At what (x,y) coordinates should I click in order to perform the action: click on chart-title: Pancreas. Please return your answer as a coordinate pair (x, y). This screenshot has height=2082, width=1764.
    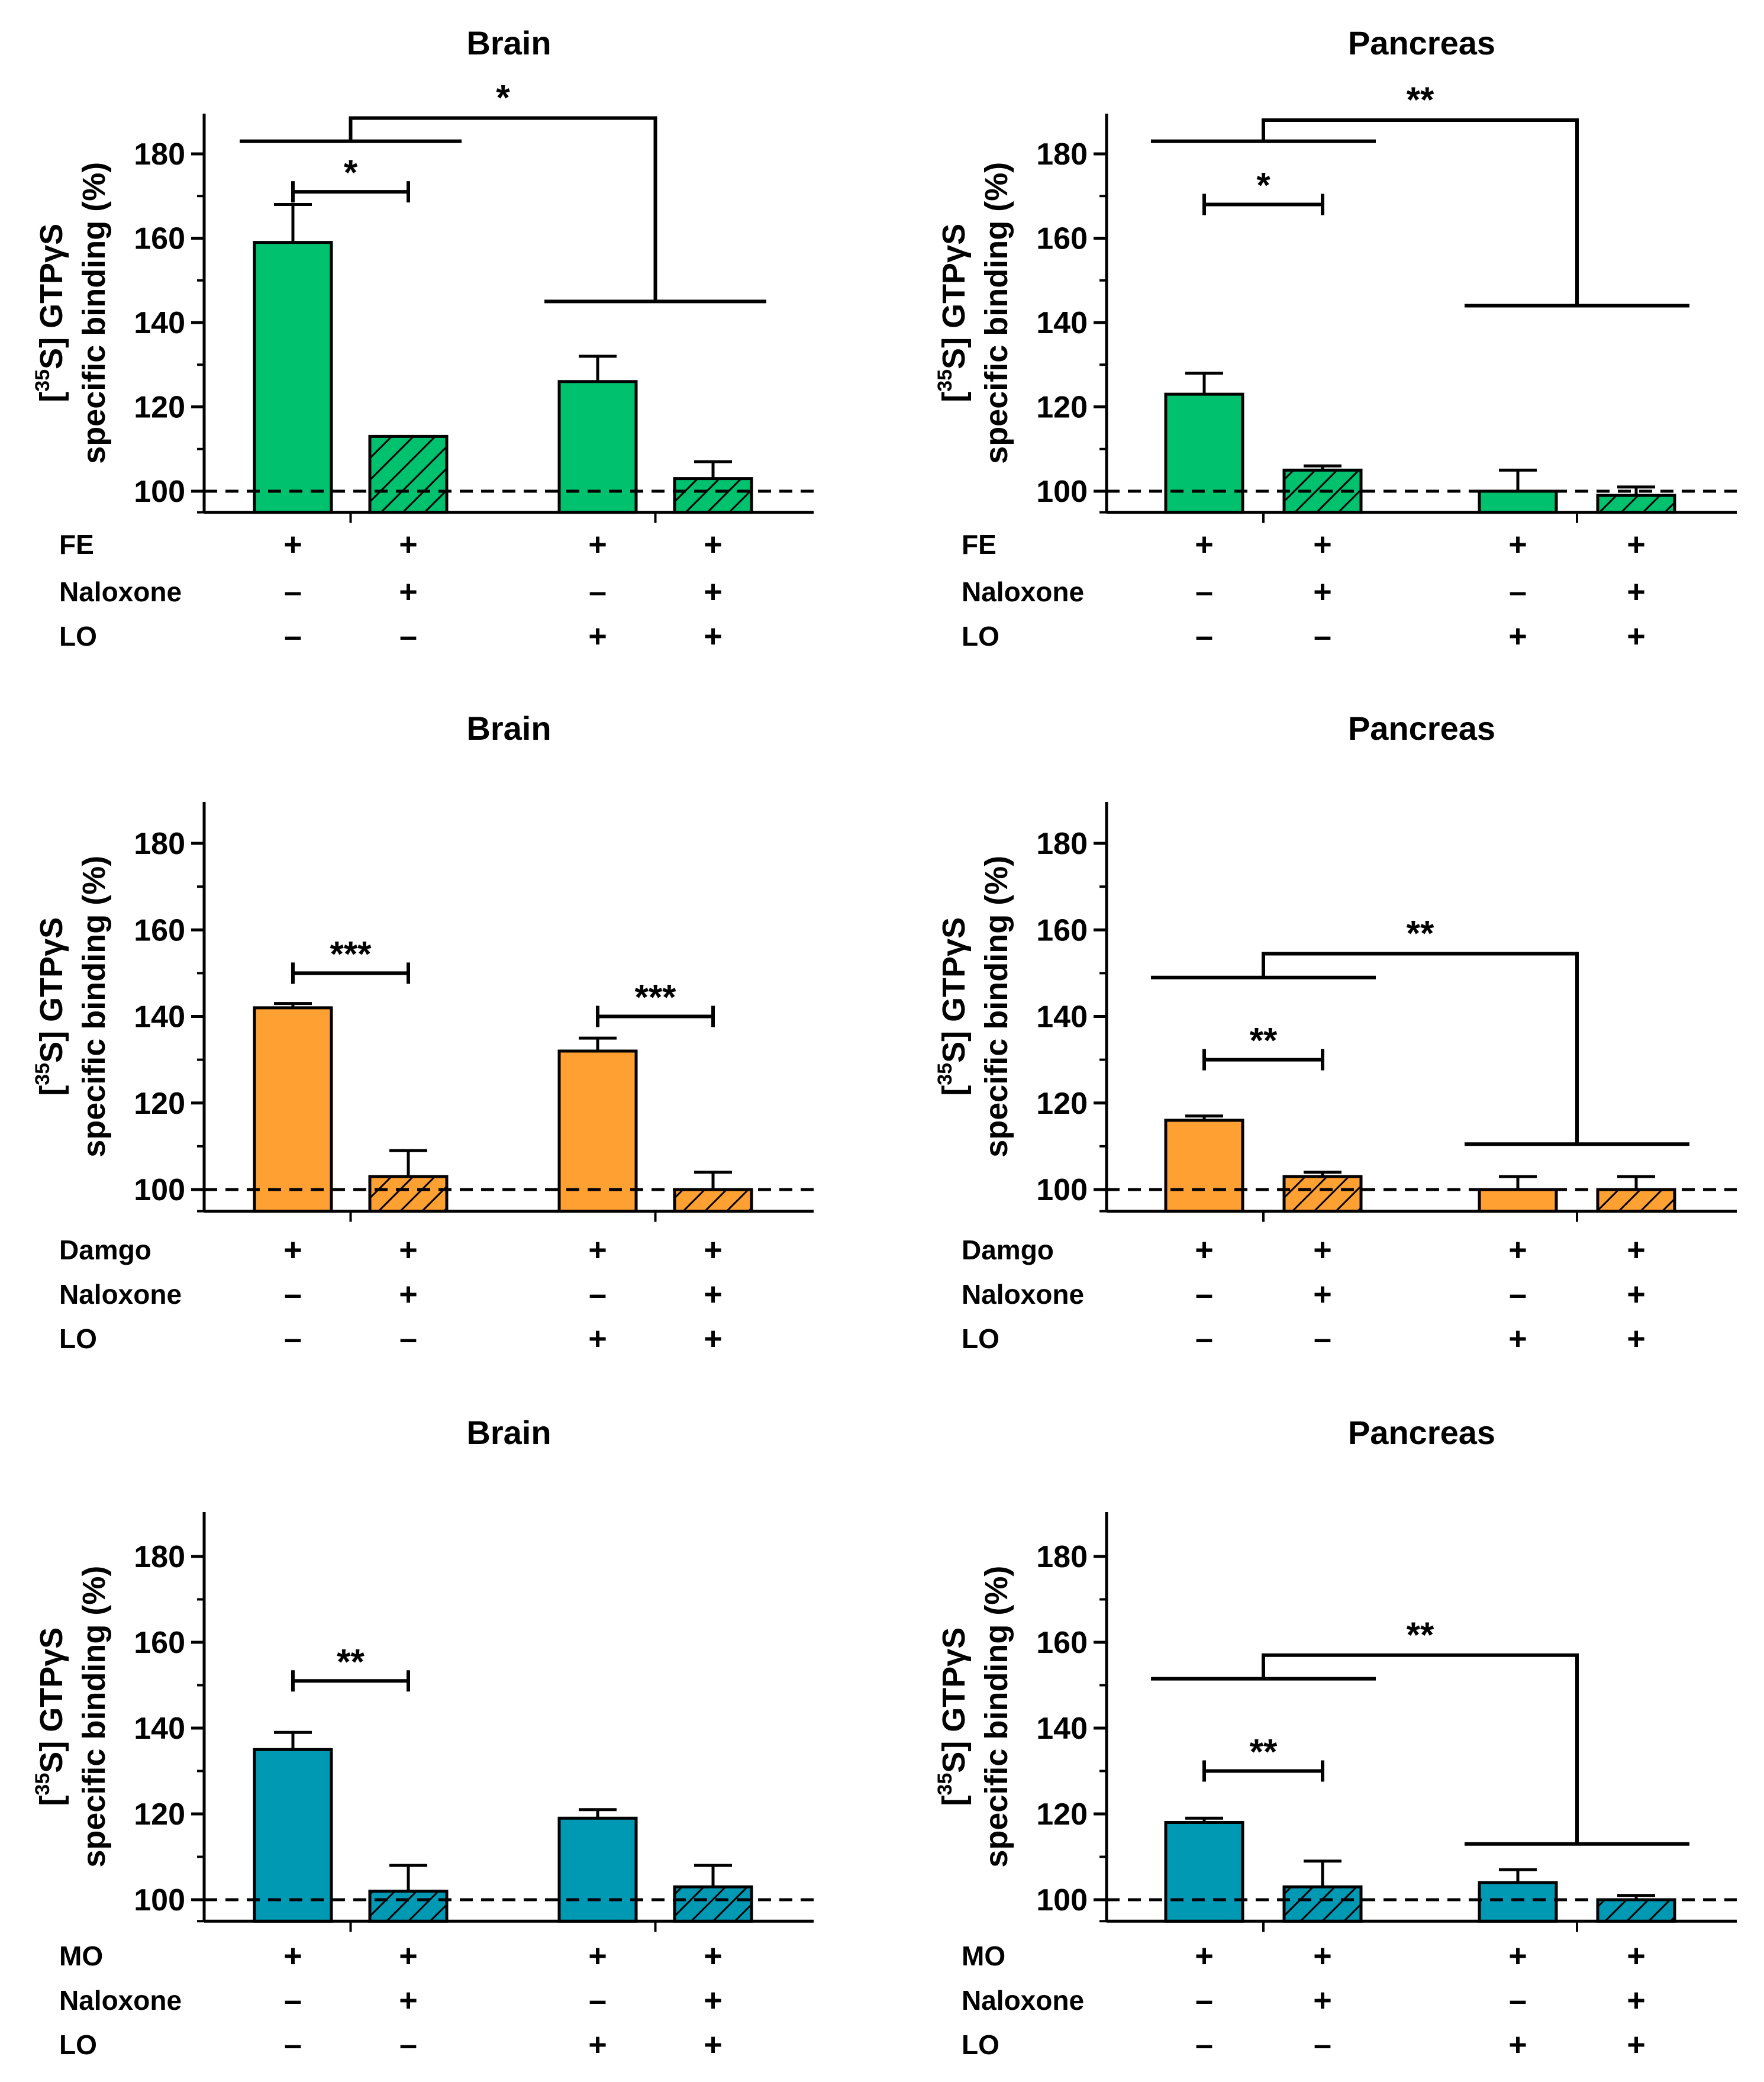
    Looking at the image, I should click on (1421, 728).